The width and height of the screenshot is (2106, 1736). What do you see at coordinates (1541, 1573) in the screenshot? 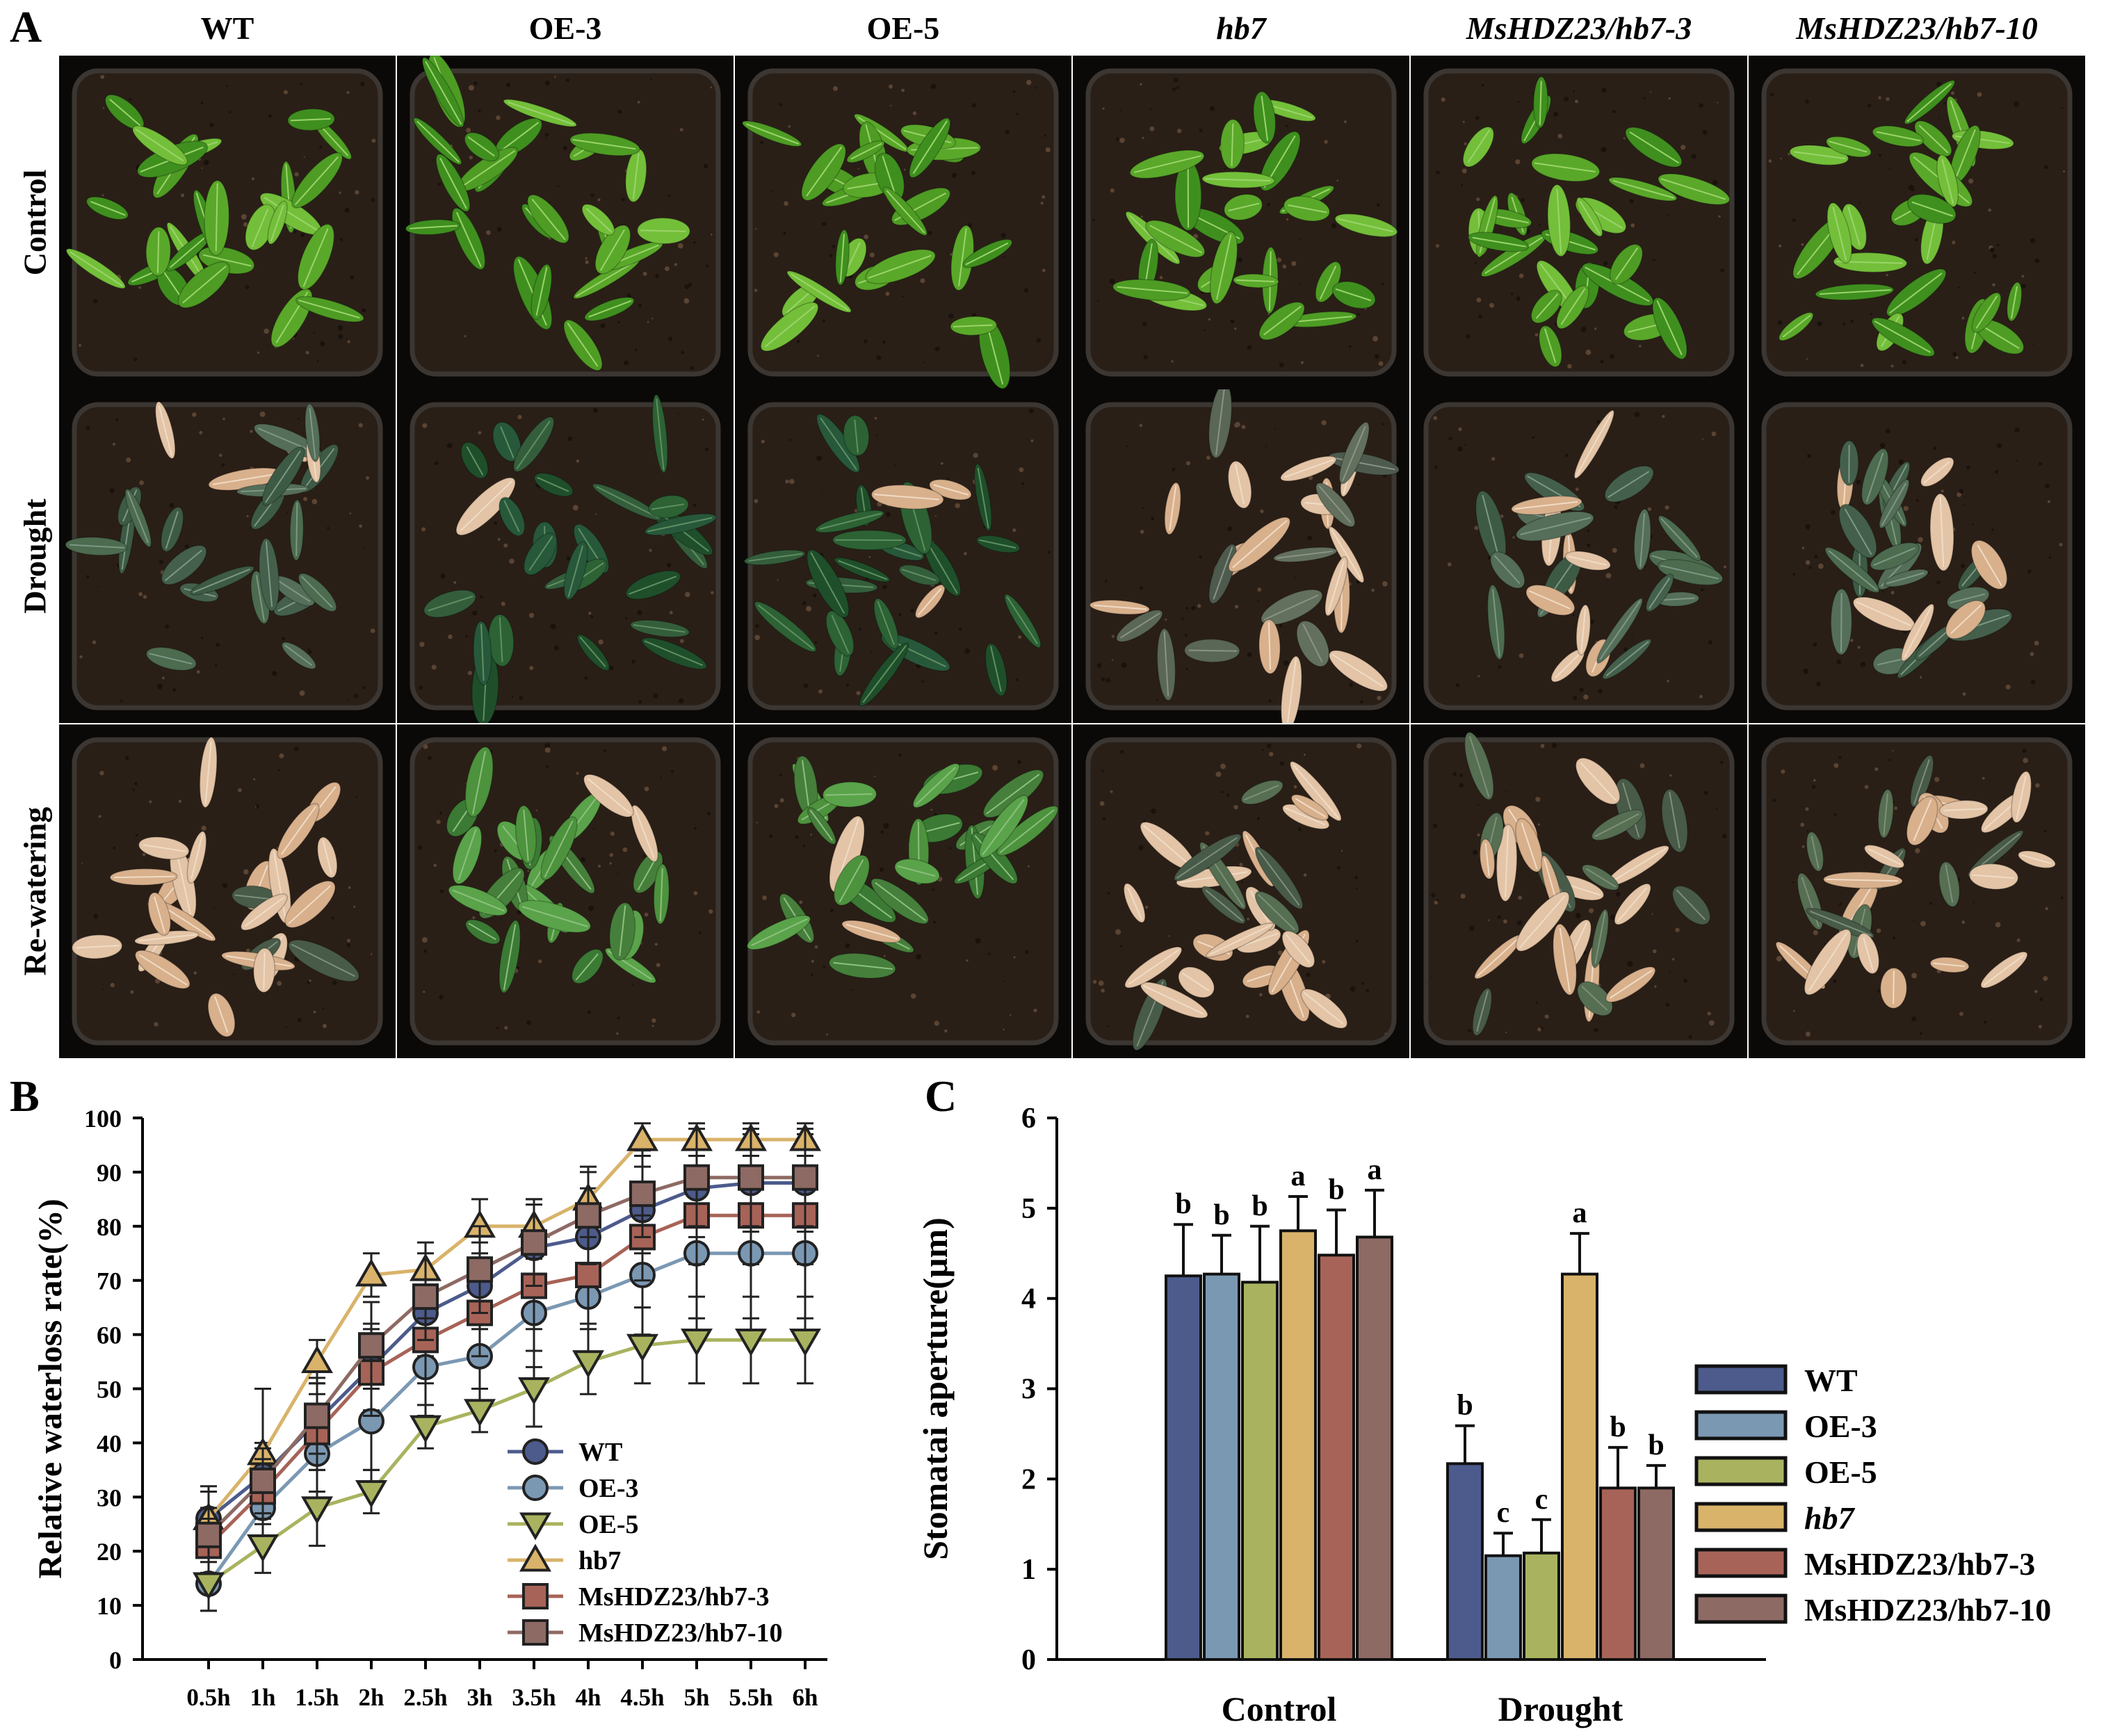
I see `bar-drought-oe-5: c` at bounding box center [1541, 1573].